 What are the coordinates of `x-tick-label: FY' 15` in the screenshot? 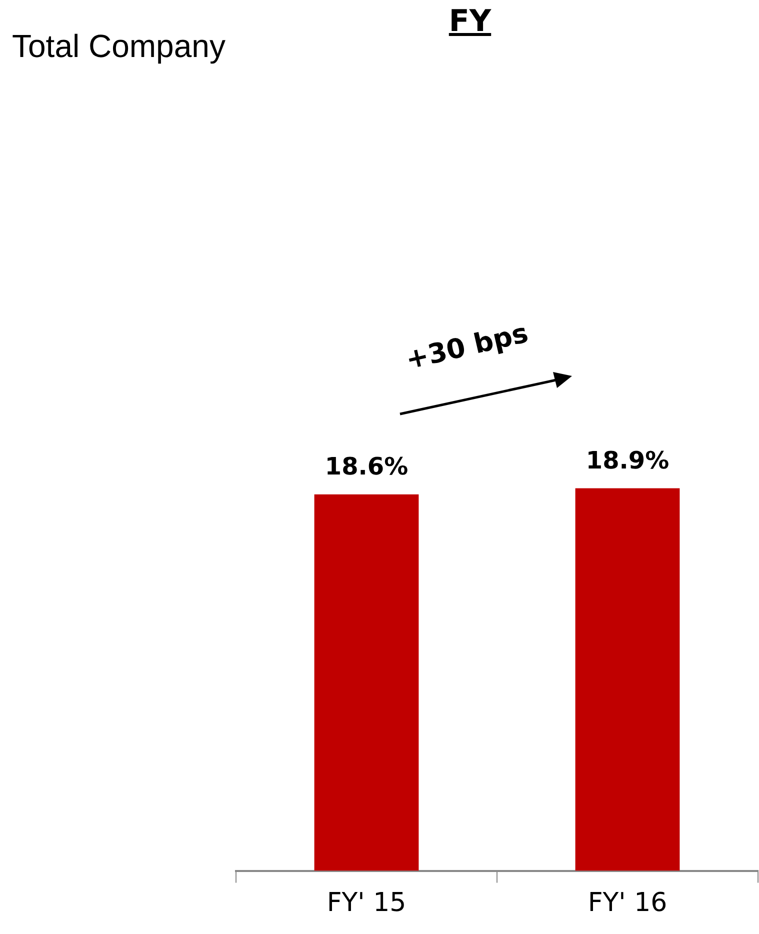 It's located at (366, 903).